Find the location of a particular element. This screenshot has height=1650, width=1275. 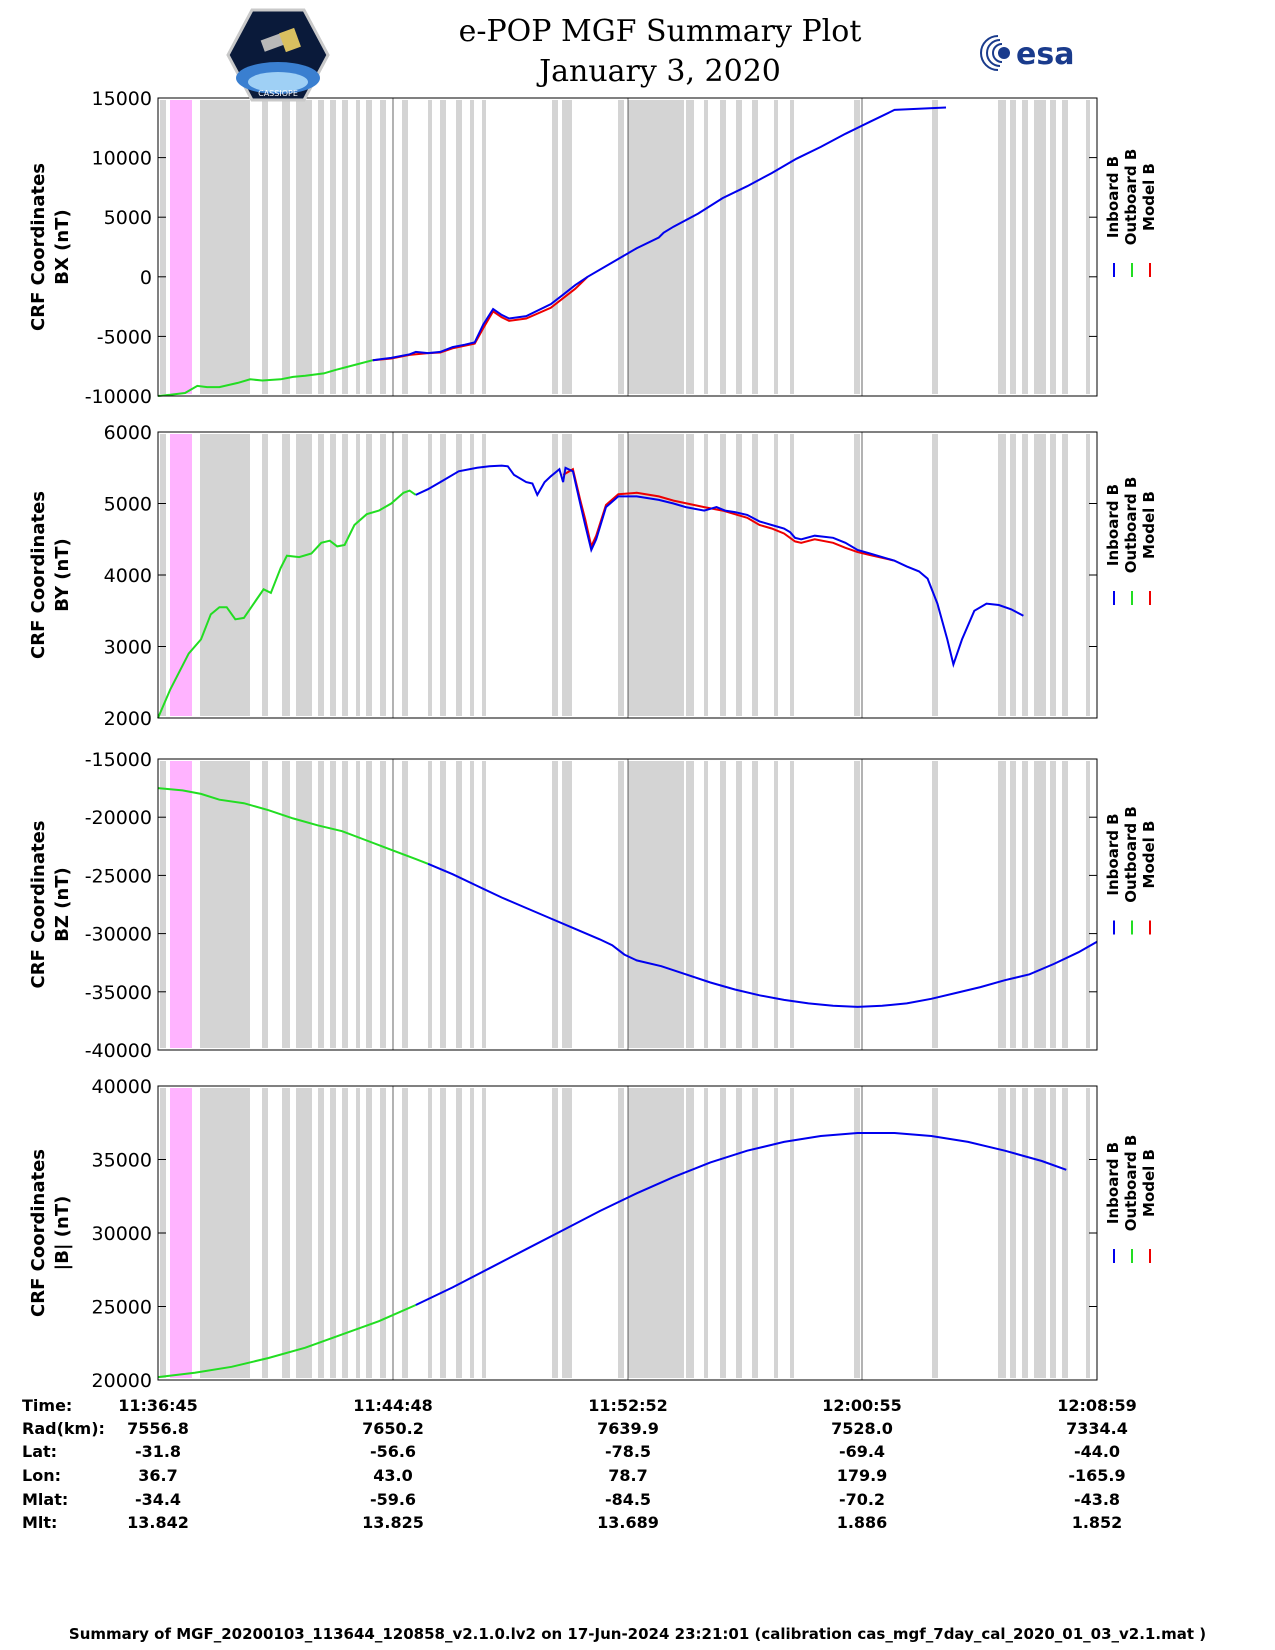

series-line-model-b is located at coordinates (728, 514).